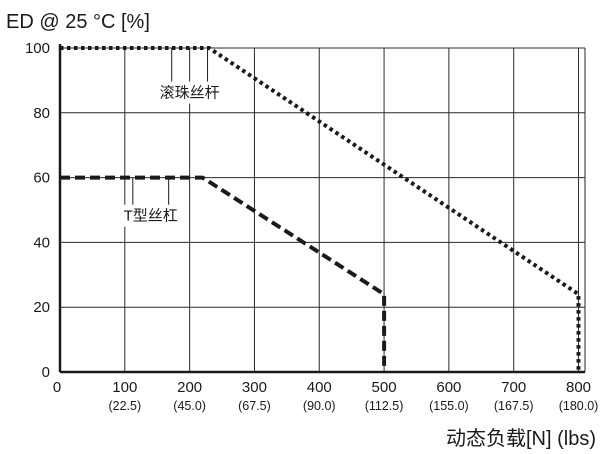 The width and height of the screenshot is (607, 454). I want to click on x-tick-sublabel: (45.0), so click(189, 406).